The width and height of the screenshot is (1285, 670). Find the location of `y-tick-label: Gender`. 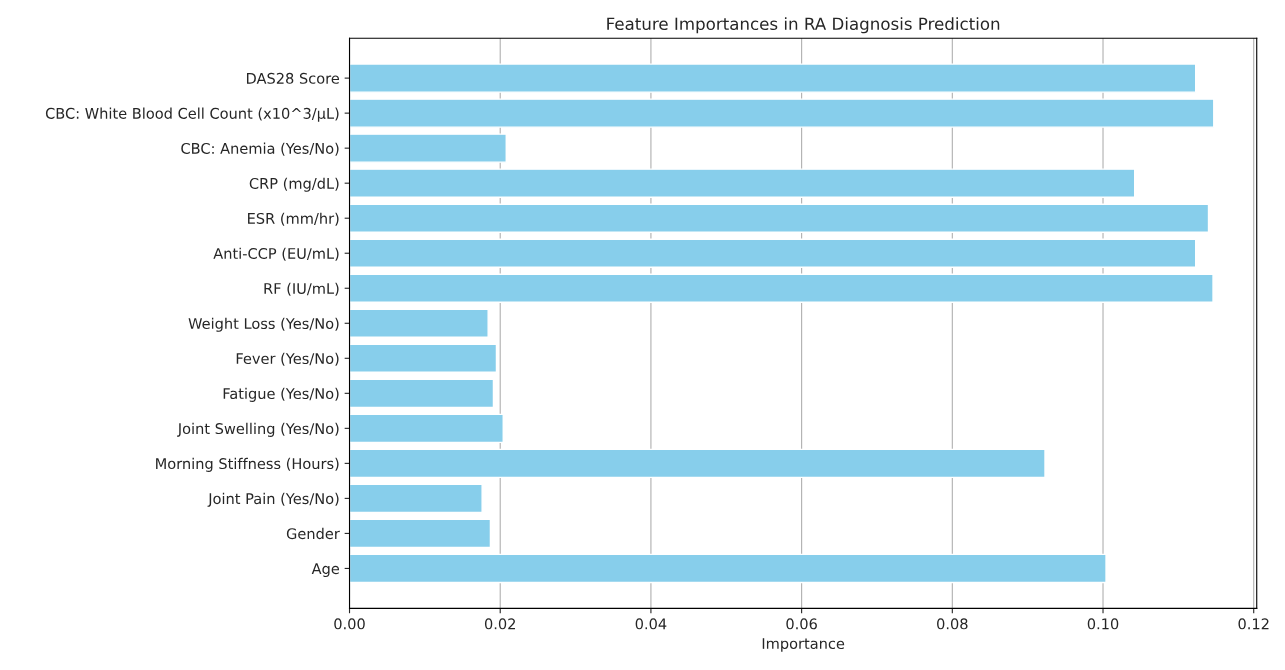

y-tick-label: Gender is located at coordinates (313, 533).